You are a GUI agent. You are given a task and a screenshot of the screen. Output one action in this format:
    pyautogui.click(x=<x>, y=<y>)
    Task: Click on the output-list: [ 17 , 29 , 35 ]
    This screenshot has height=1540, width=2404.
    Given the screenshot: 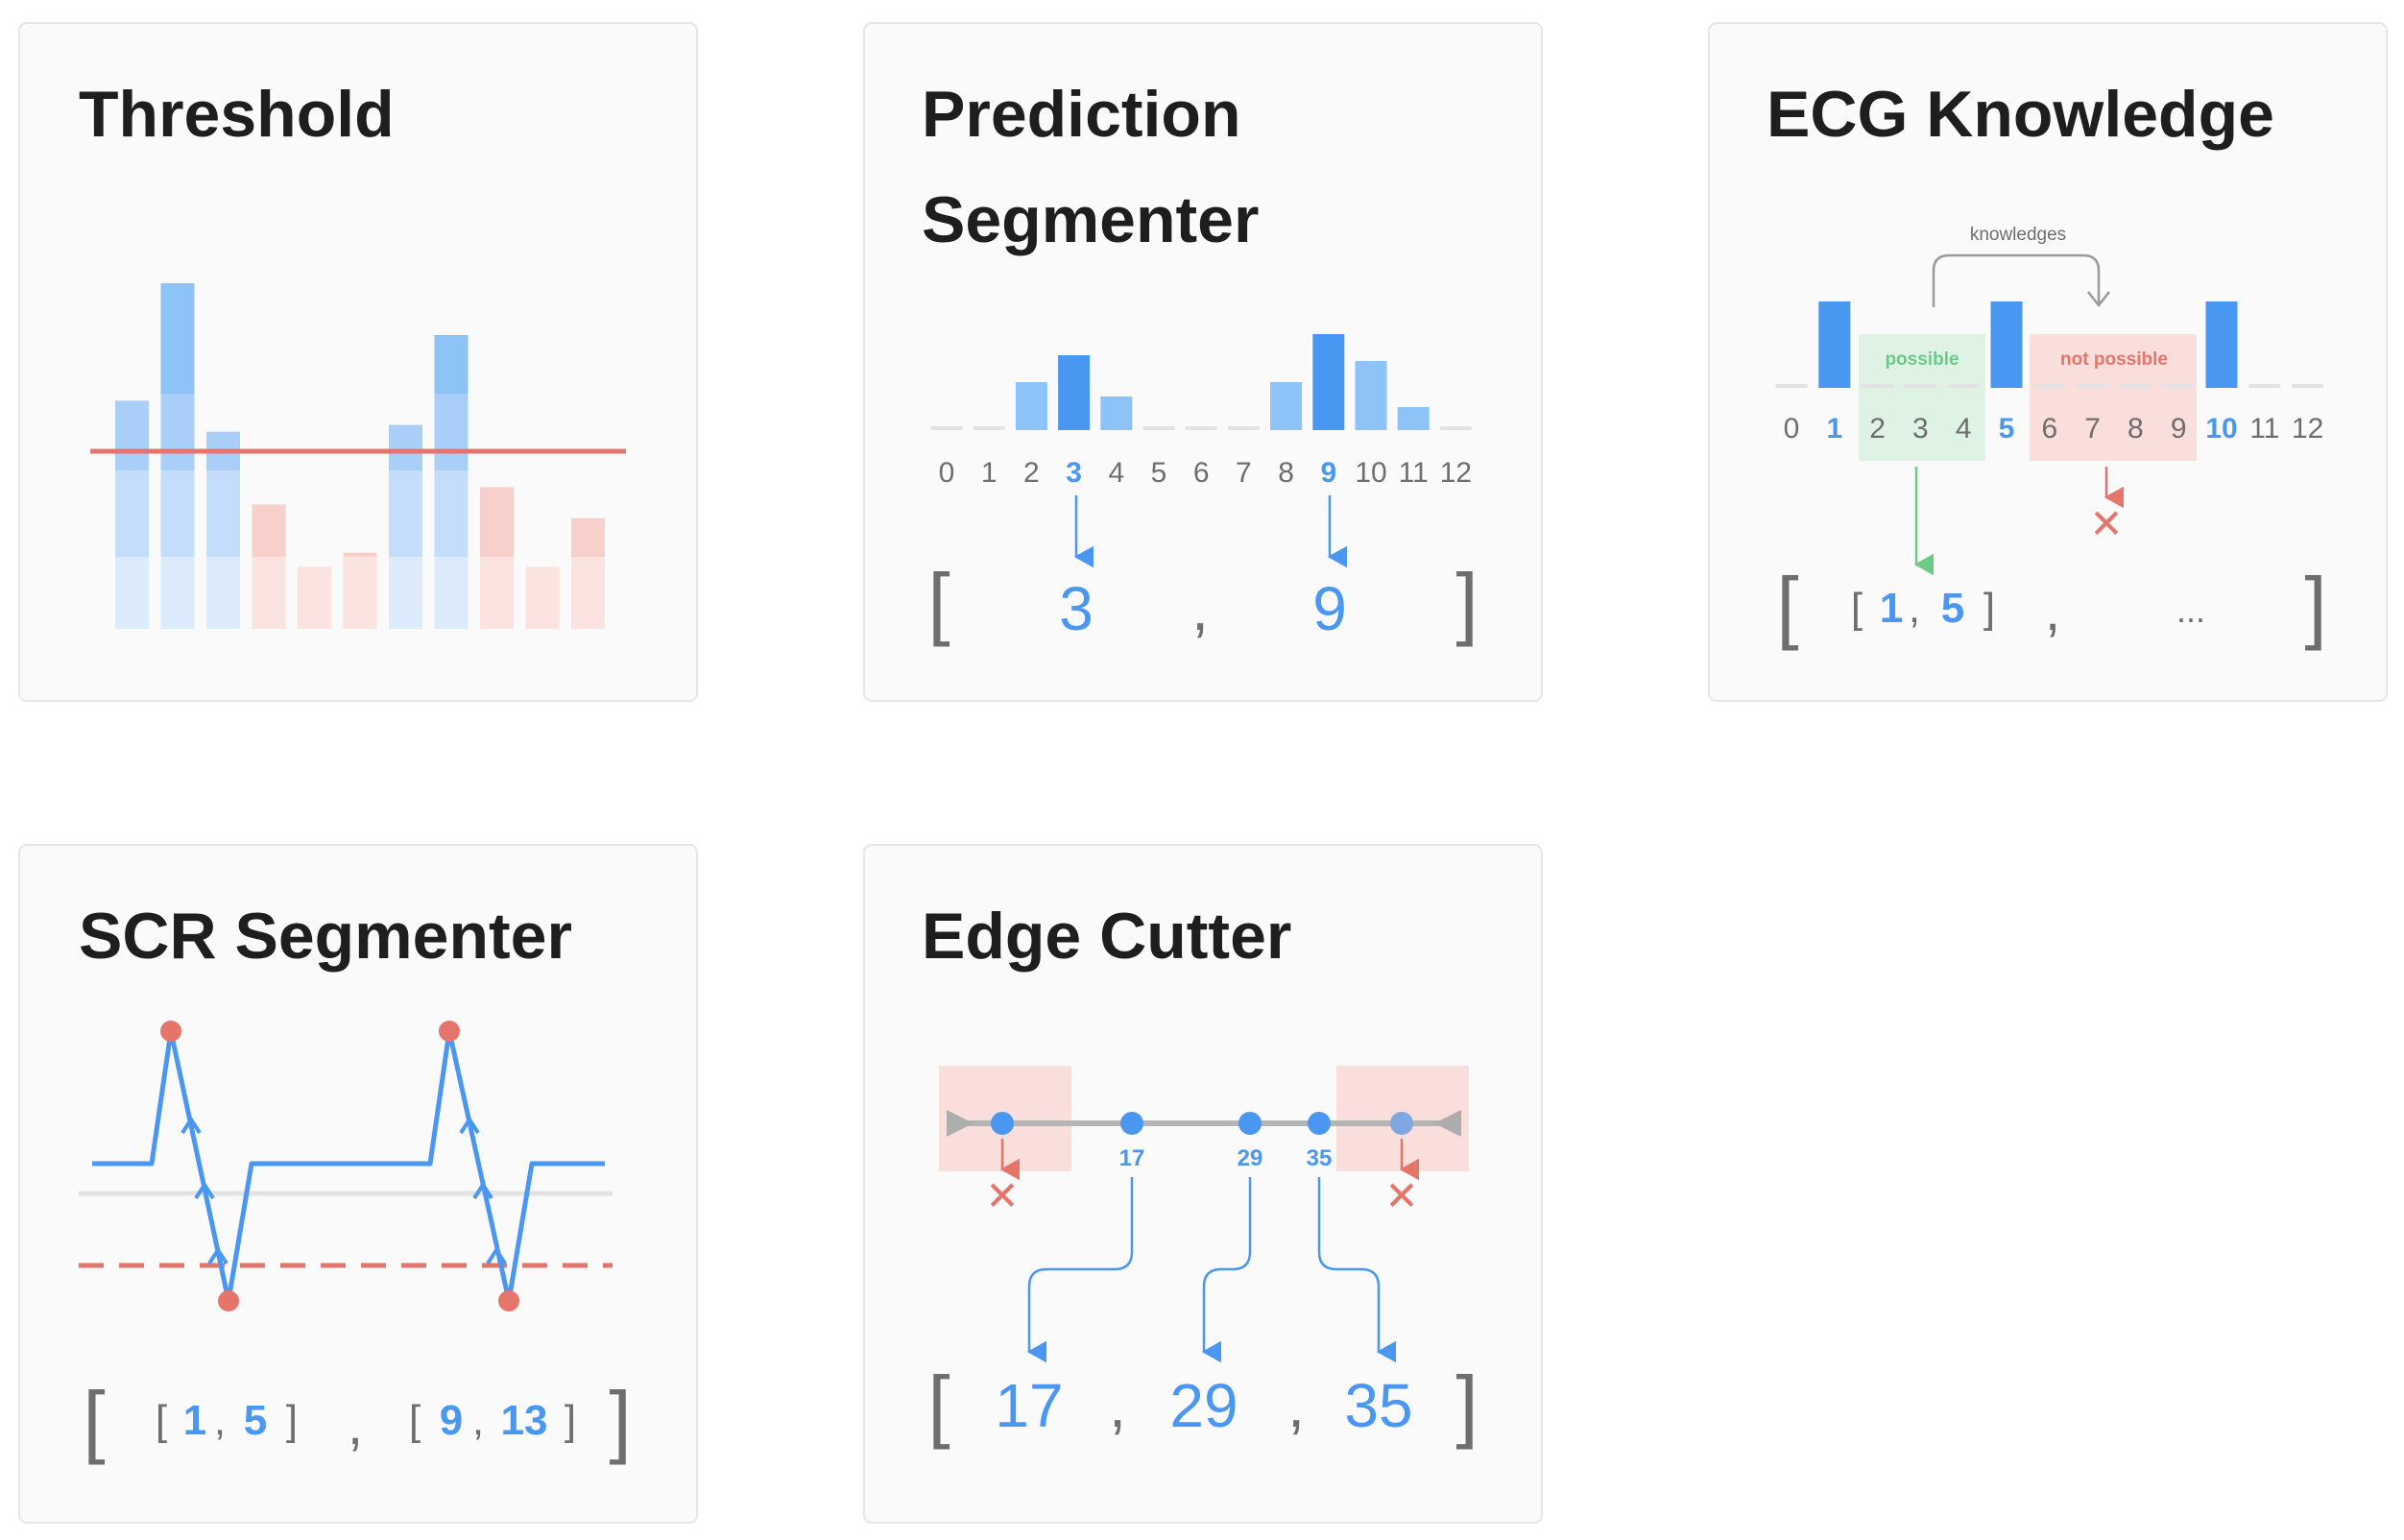 What is the action you would take?
    pyautogui.click(x=1202, y=1405)
    